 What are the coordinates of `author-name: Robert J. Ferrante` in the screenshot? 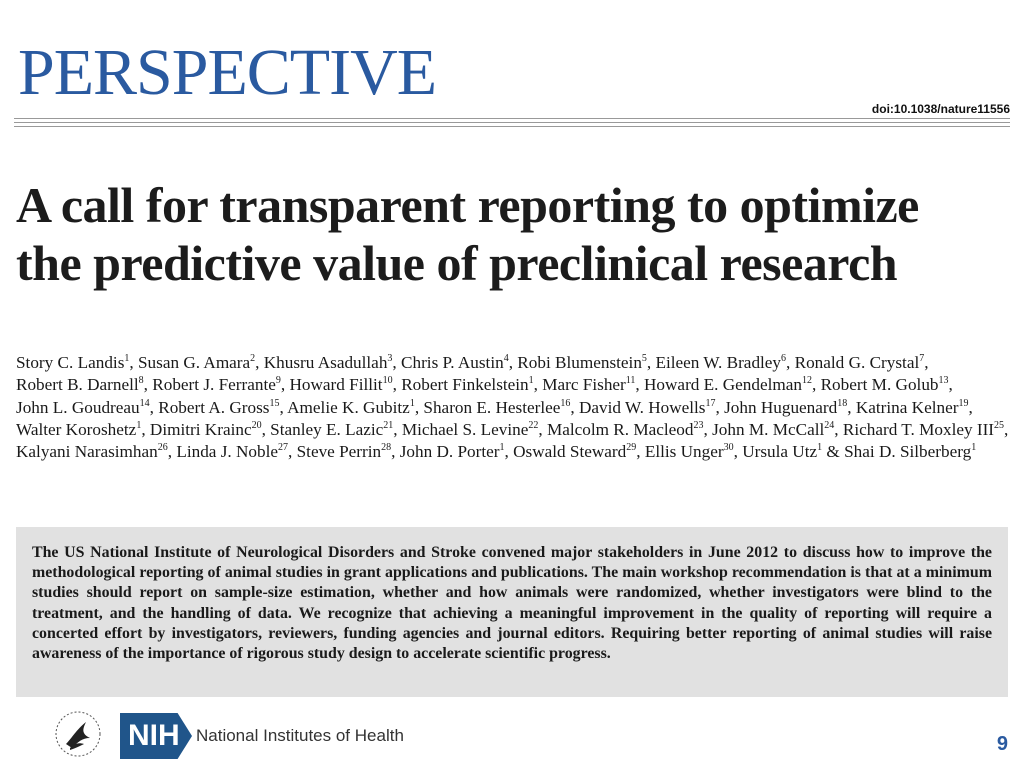 It's located at (214, 385).